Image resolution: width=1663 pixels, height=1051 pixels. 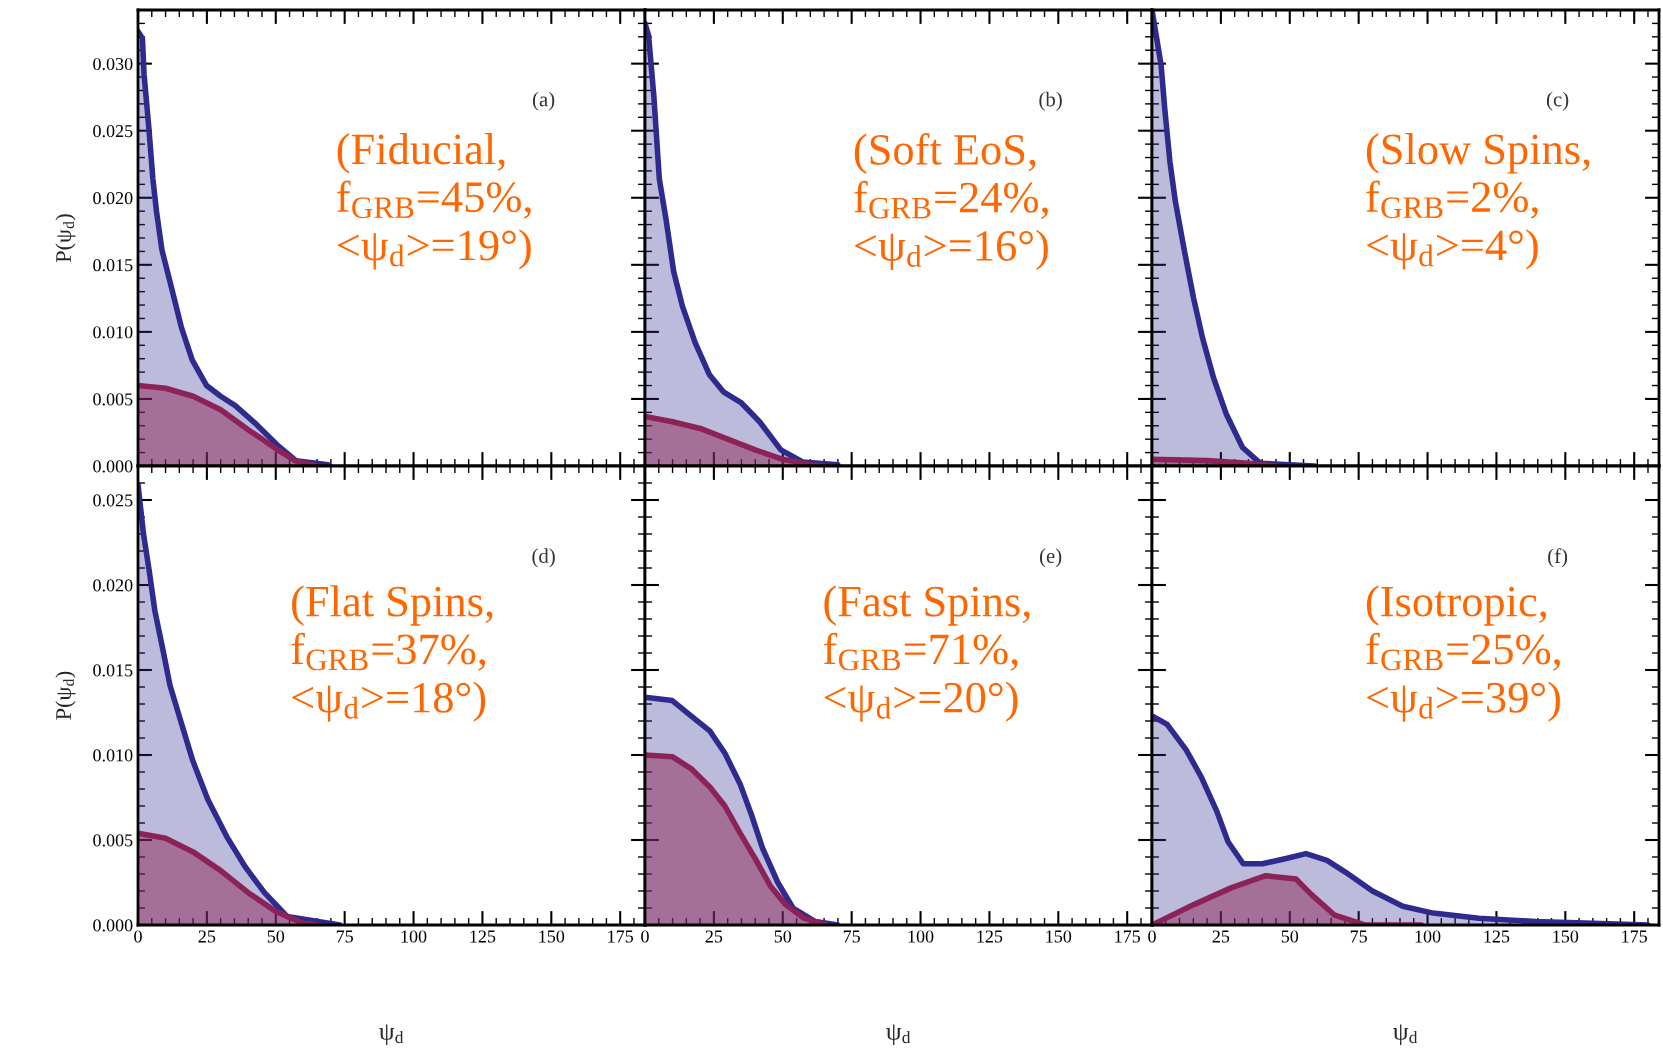 What do you see at coordinates (543, 558) in the screenshot?
I see `annotation: (d)` at bounding box center [543, 558].